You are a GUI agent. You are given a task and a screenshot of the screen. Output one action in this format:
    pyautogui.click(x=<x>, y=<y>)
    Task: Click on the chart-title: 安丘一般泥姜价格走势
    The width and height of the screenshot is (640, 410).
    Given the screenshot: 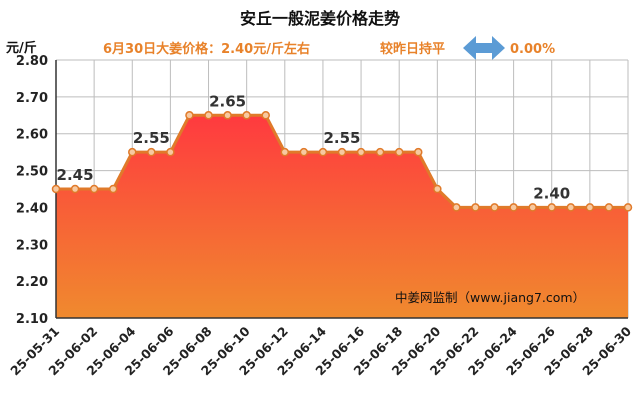 What is the action you would take?
    pyautogui.click(x=320, y=18)
    